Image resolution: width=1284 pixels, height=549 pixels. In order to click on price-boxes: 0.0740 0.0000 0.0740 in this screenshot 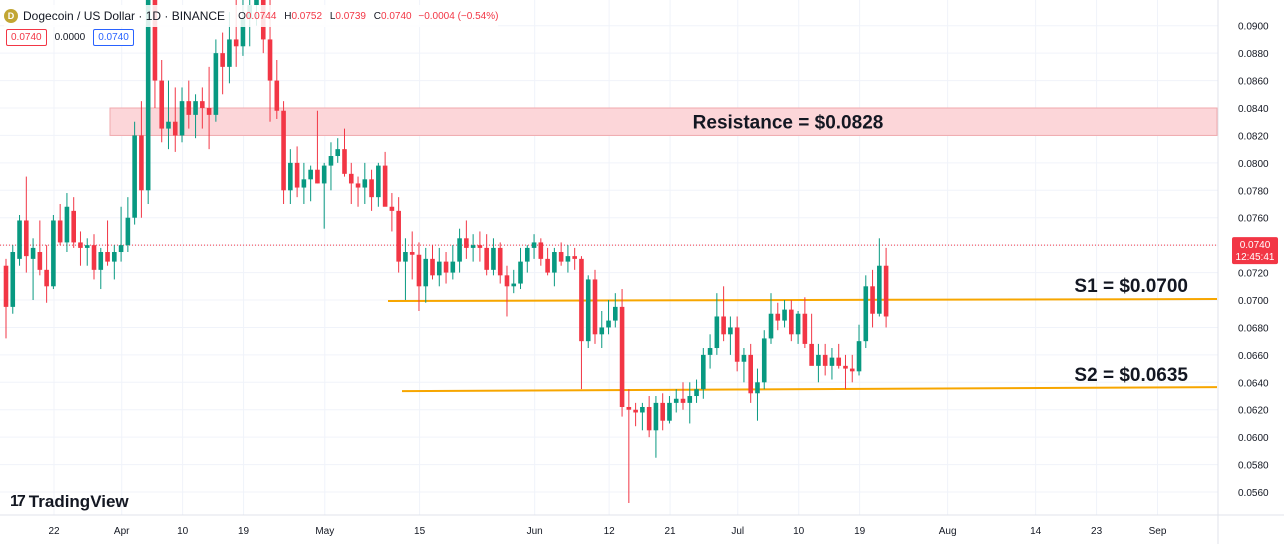, I will do `click(70, 37)`.